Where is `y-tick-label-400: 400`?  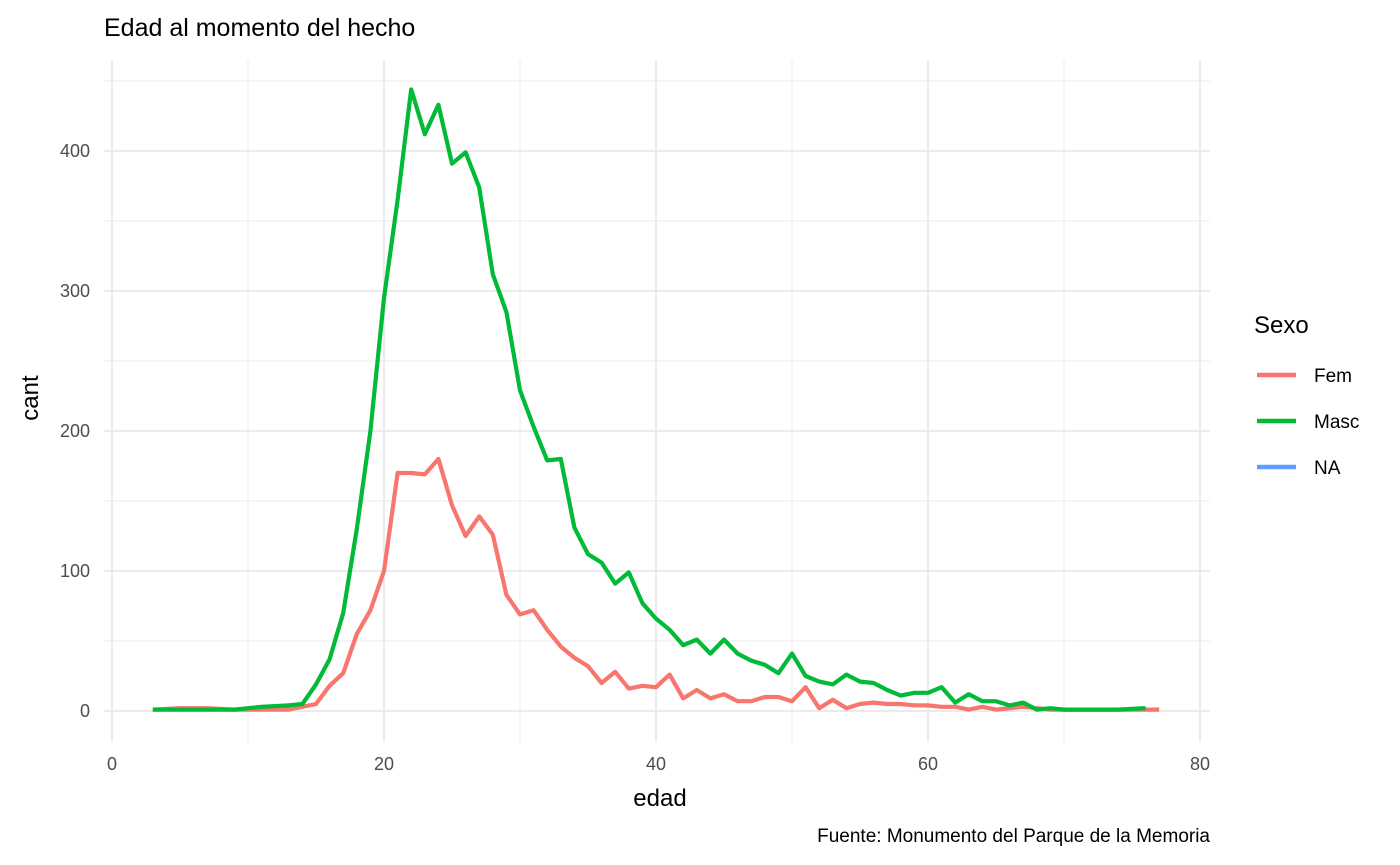 y-tick-label-400: 400 is located at coordinates (75, 151).